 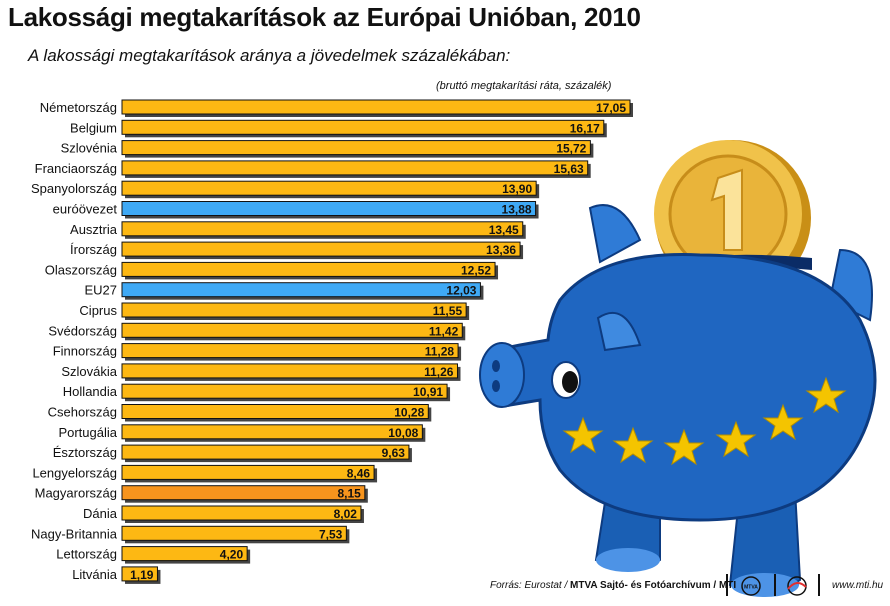 What do you see at coordinates (98, 310) in the screenshot?
I see `category-label: Ciprus` at bounding box center [98, 310].